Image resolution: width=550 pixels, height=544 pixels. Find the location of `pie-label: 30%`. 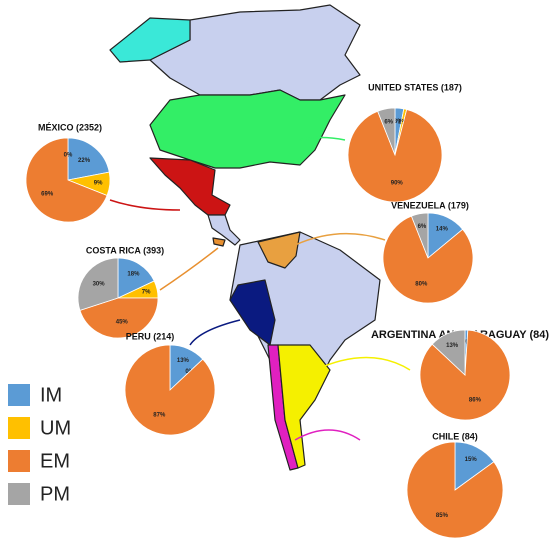

pie-label: 30% is located at coordinates (99, 284).